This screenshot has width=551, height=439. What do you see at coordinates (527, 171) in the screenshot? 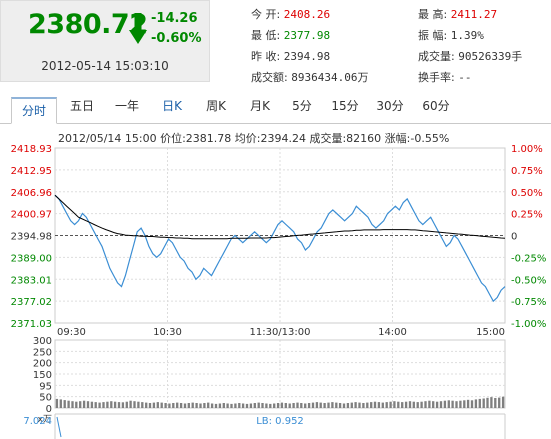
I see `pct-tick-label: 0.75%` at bounding box center [527, 171].